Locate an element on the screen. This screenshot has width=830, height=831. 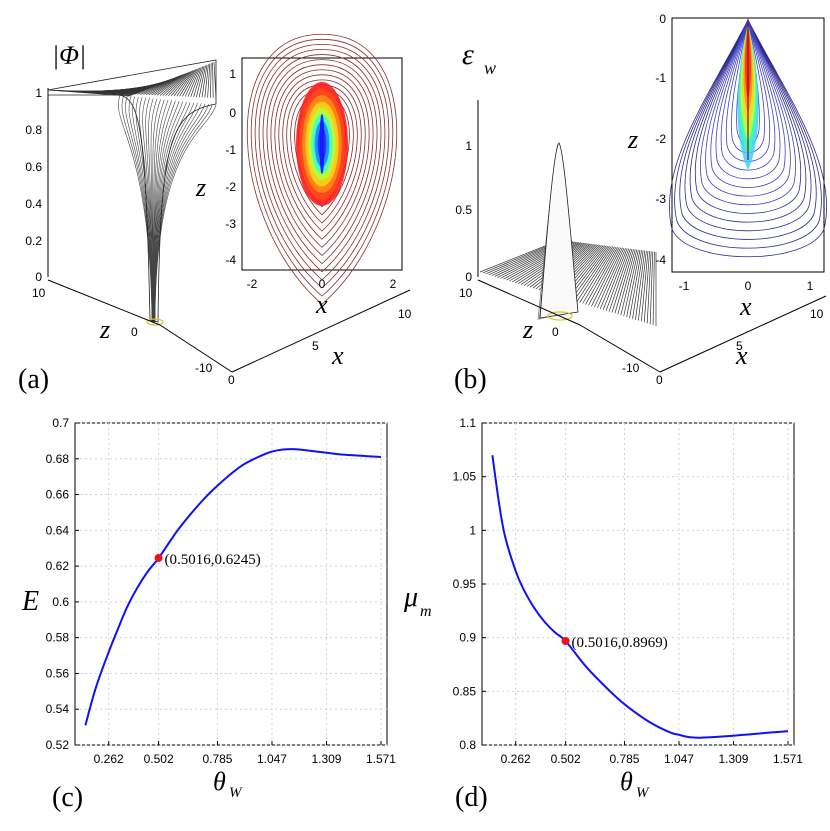
y-tick-label: 0.58 is located at coordinates (58, 638).